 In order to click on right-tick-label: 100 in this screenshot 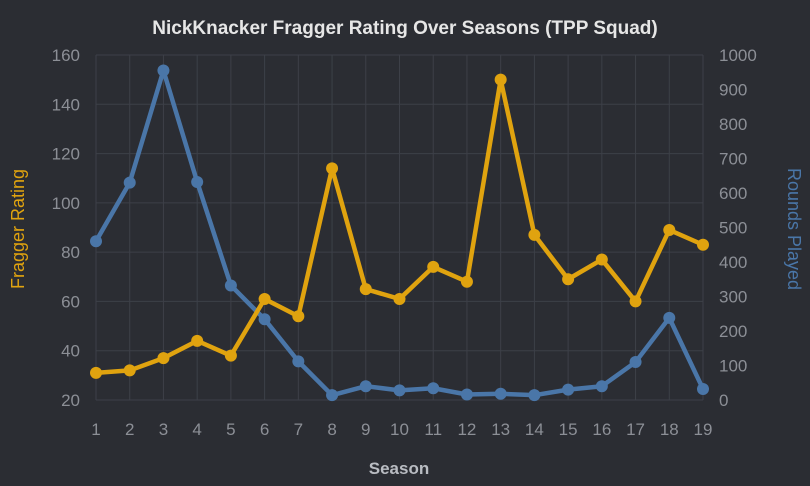, I will do `click(733, 366)`.